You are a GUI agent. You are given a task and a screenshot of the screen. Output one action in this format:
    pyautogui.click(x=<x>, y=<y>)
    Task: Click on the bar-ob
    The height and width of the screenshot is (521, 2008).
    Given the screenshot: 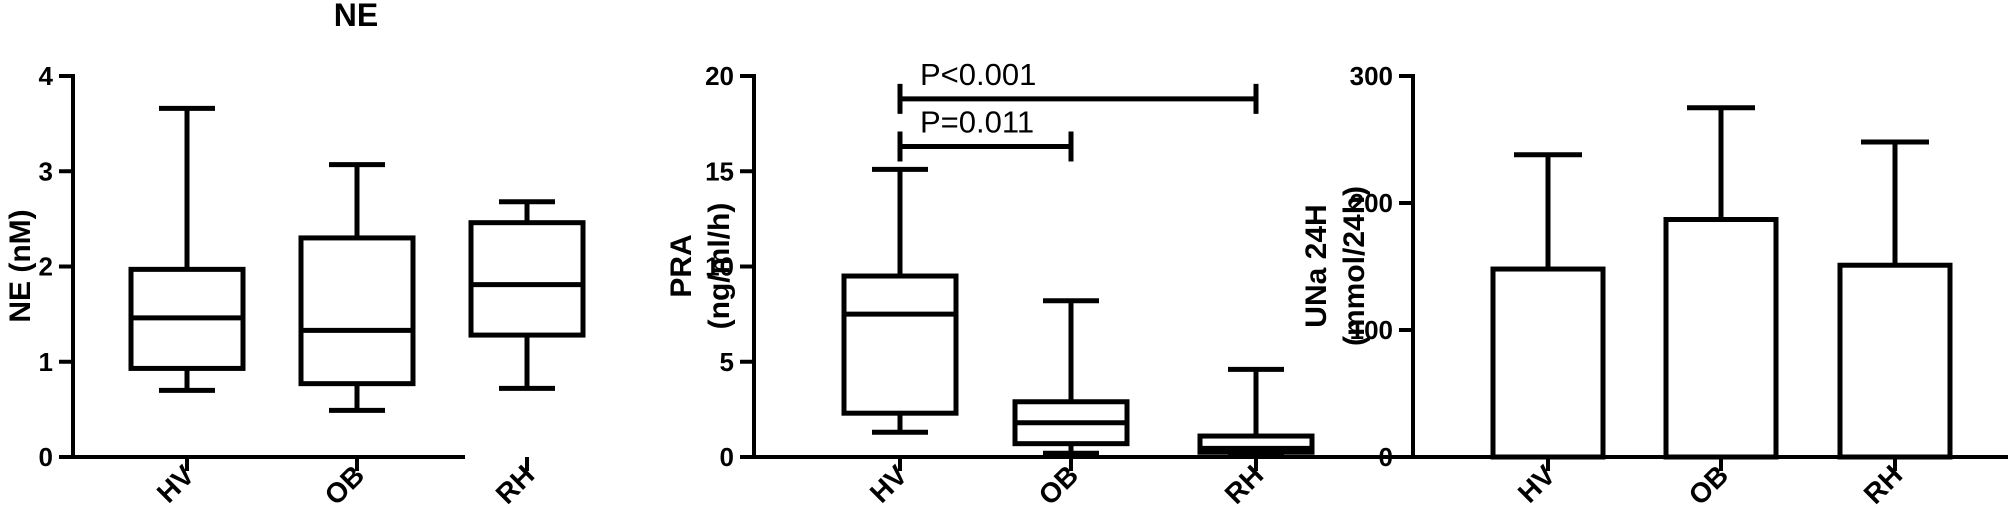 What is the action you would take?
    pyautogui.click(x=1721, y=338)
    